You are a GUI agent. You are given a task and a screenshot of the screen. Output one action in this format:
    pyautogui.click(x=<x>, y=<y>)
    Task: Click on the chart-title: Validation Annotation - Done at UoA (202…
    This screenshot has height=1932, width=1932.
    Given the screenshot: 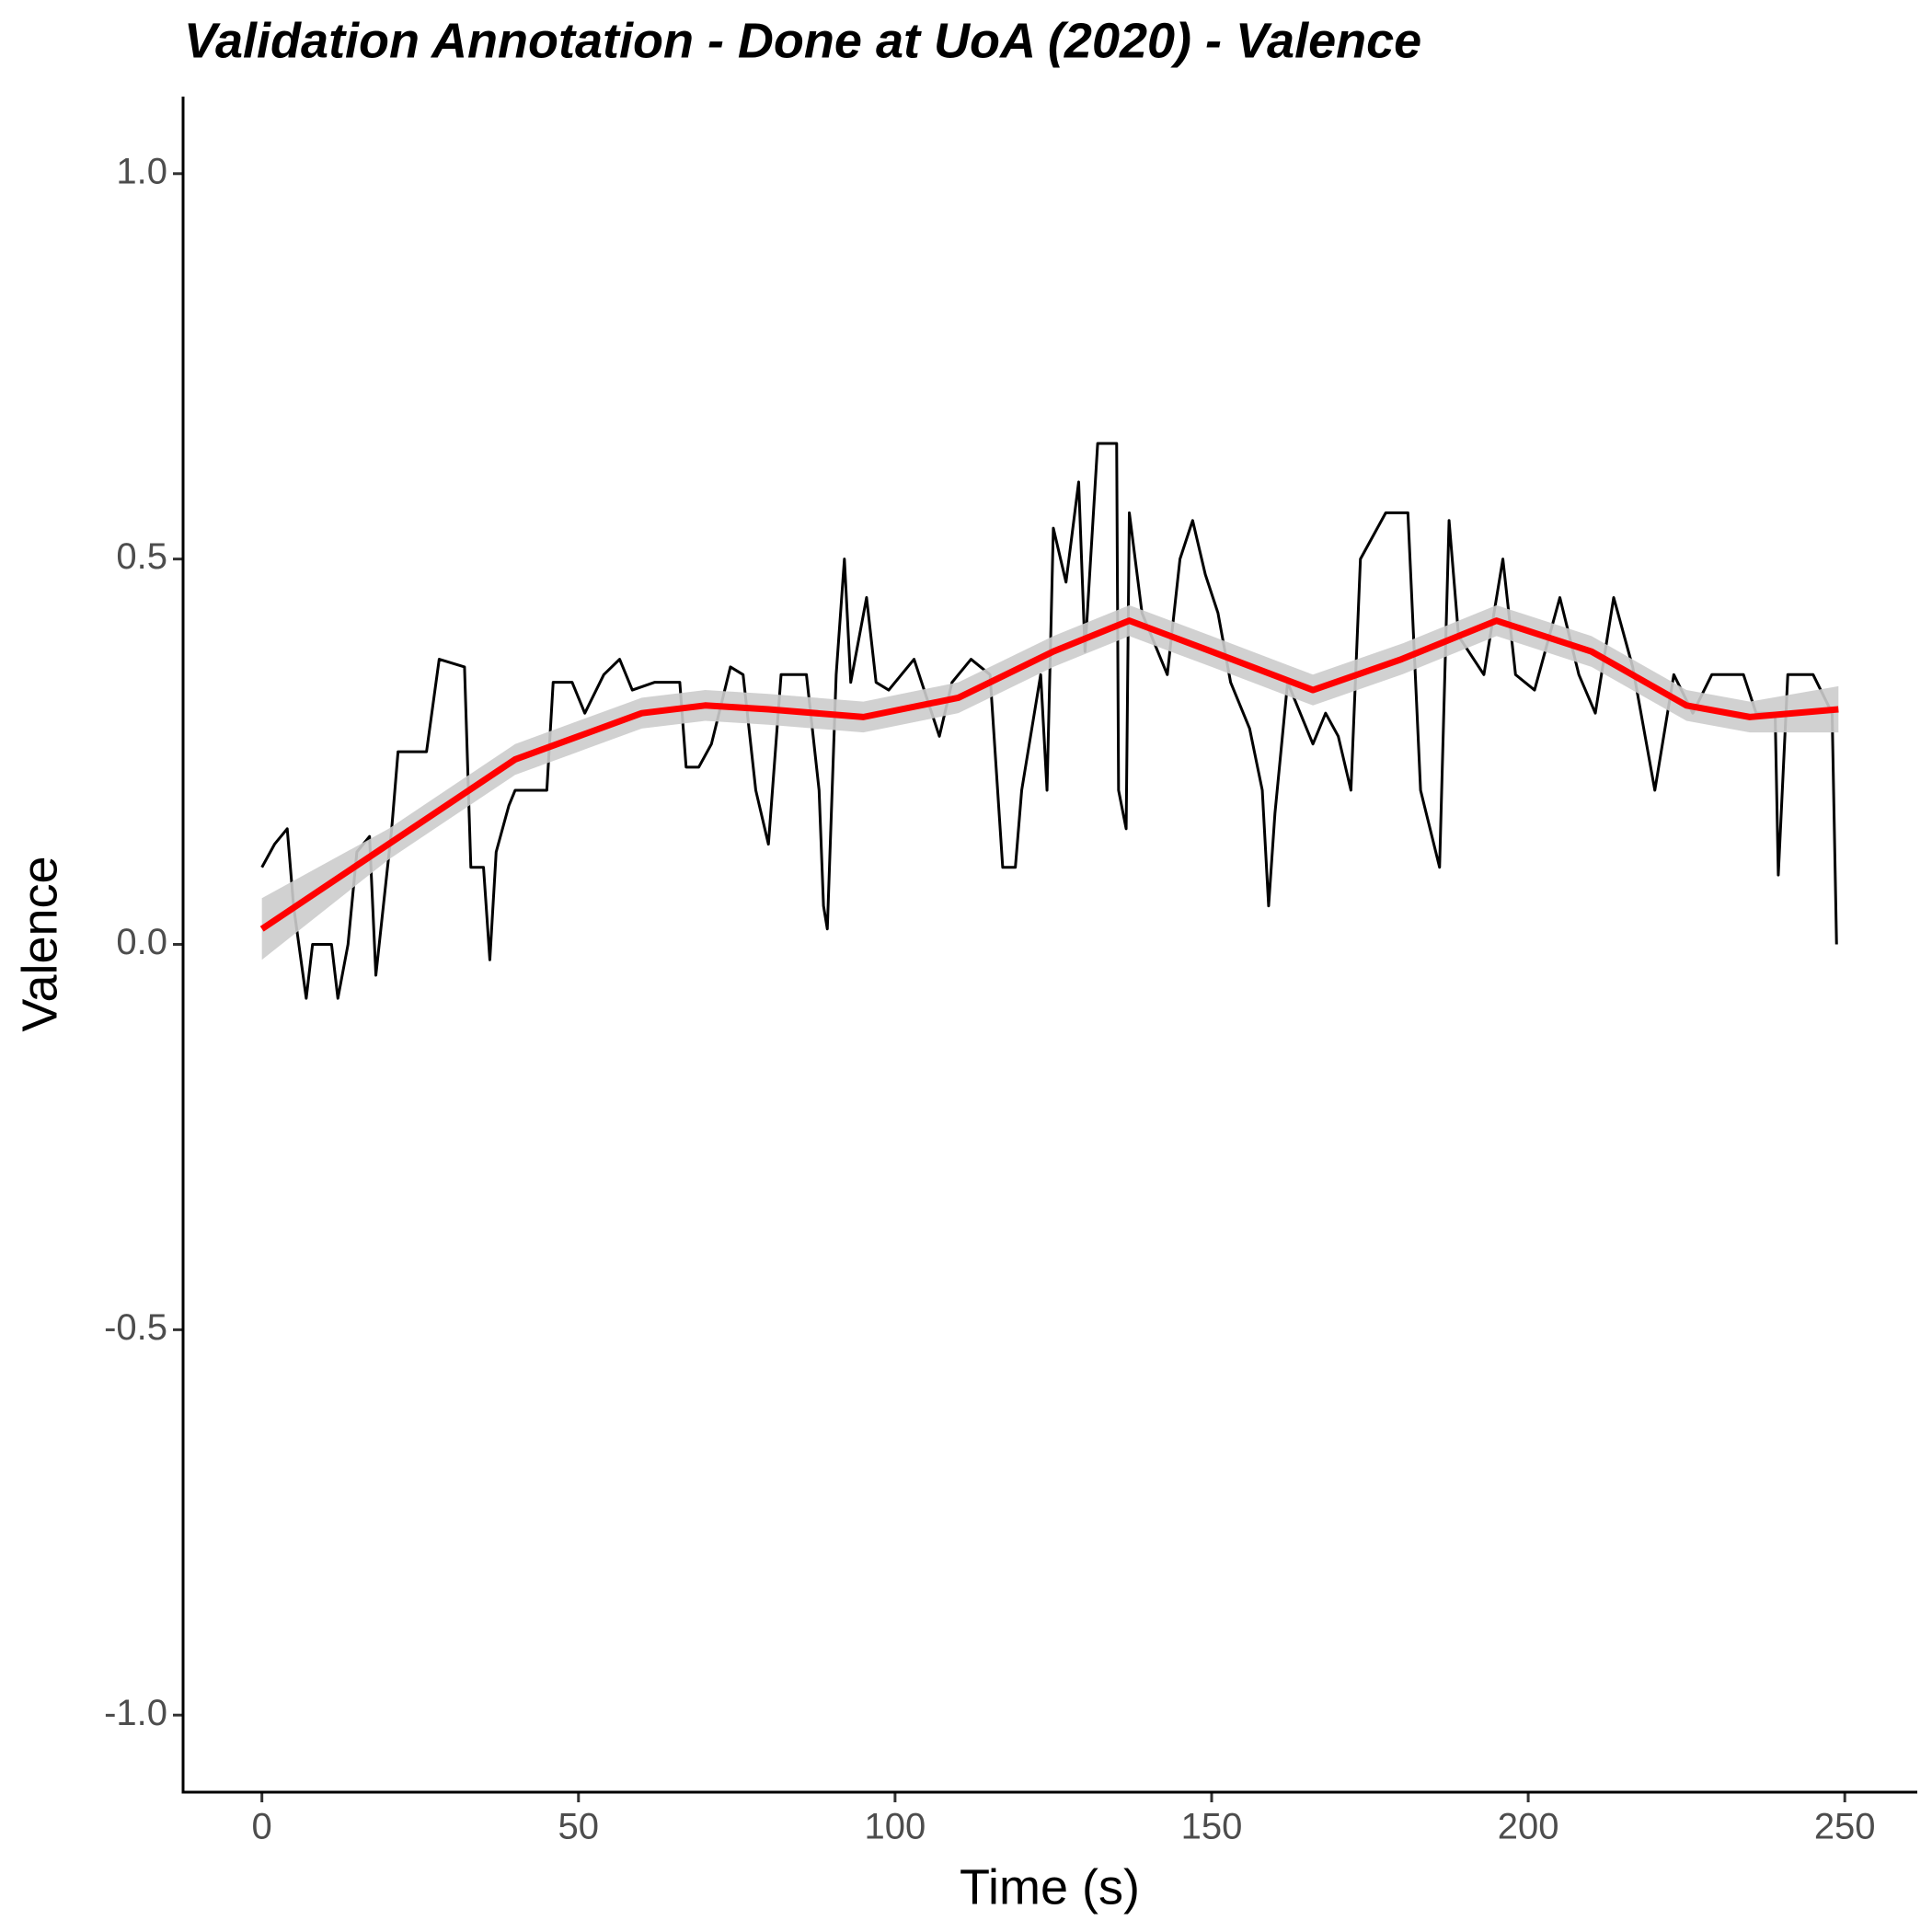 What is the action you would take?
    pyautogui.click(x=802, y=40)
    